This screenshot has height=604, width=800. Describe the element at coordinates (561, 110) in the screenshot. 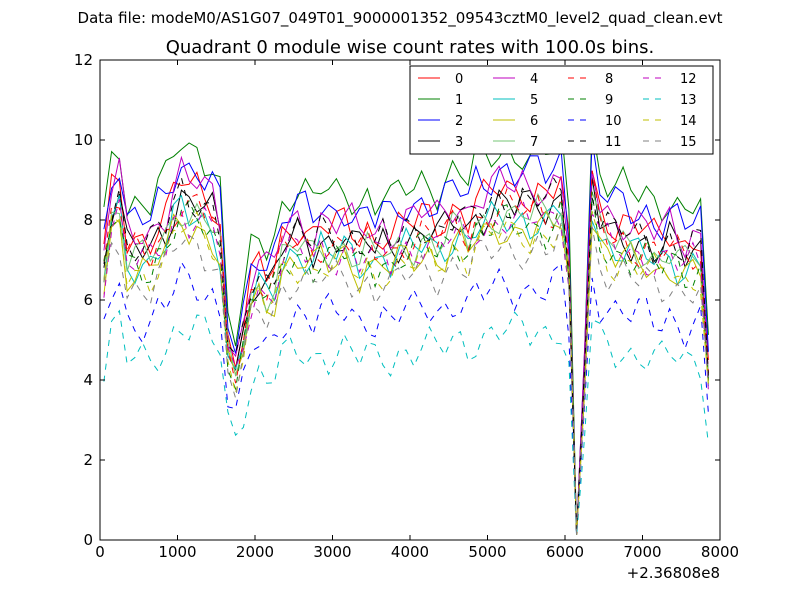

I see `legend-box` at that location.